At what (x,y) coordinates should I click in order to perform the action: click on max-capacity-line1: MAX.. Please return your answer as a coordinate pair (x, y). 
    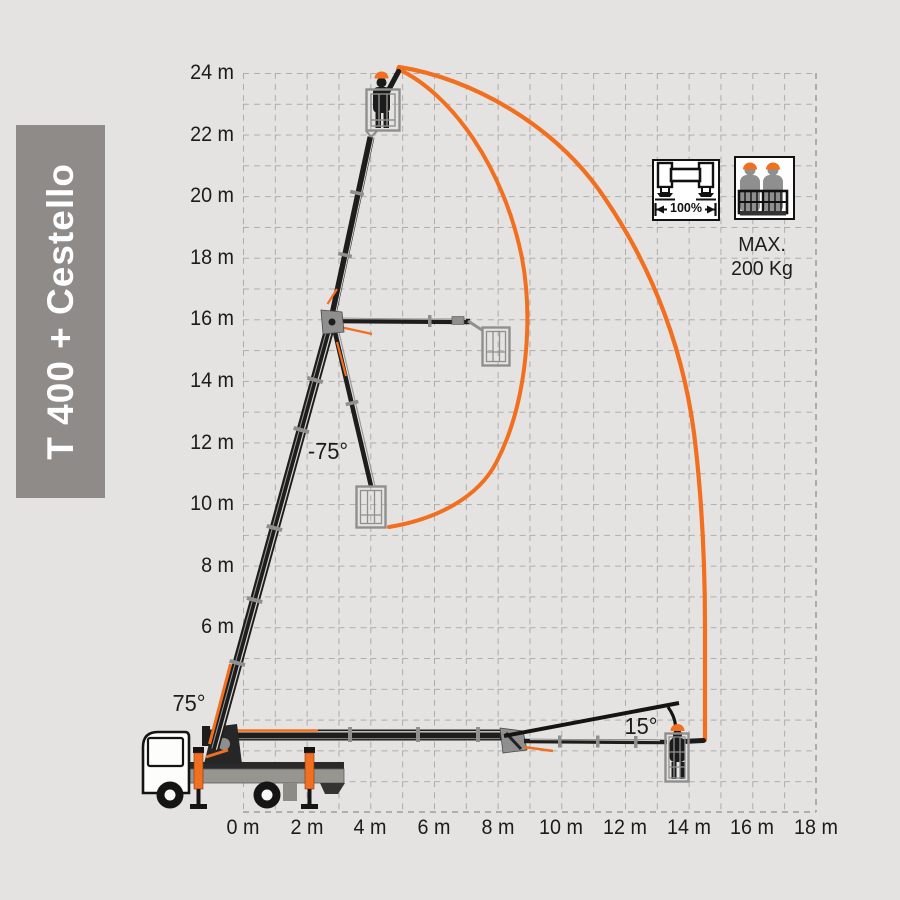
    Looking at the image, I should click on (762, 244).